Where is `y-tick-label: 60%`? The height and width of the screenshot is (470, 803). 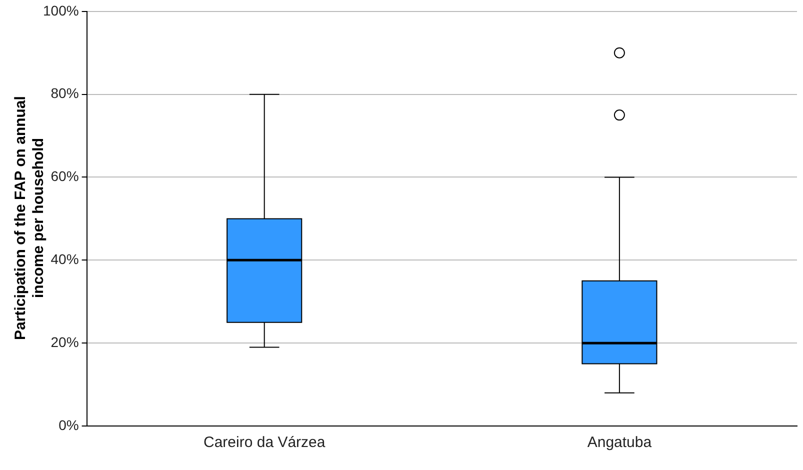 y-tick-label: 60% is located at coordinates (64, 176).